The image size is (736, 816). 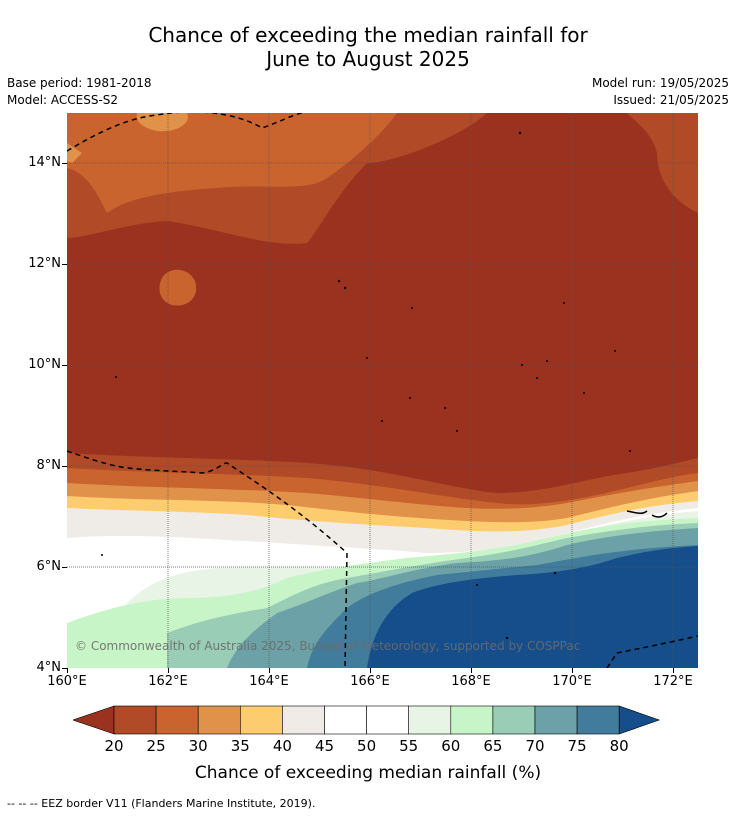 I want to click on colorbar-tick-label: 20, so click(x=114, y=746).